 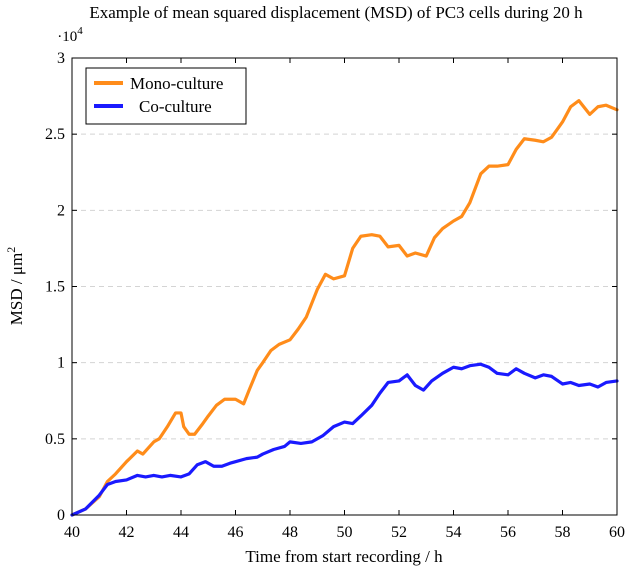 I want to click on x-tick-label: 58, so click(x=563, y=532).